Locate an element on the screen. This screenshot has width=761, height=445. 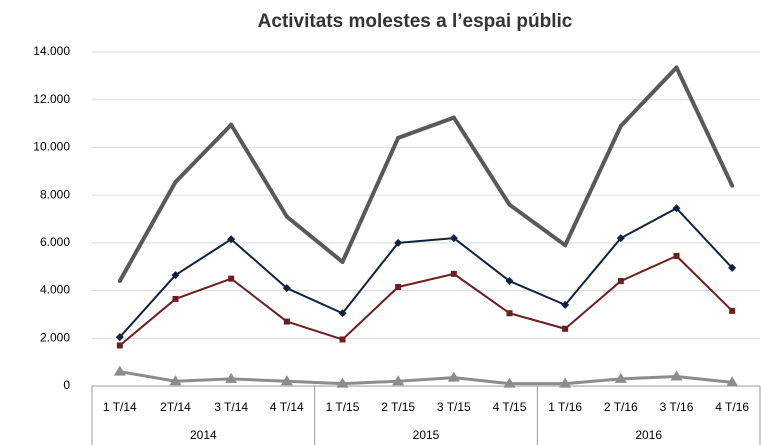
x-tick-label: 1 T/16 is located at coordinates (565, 407).